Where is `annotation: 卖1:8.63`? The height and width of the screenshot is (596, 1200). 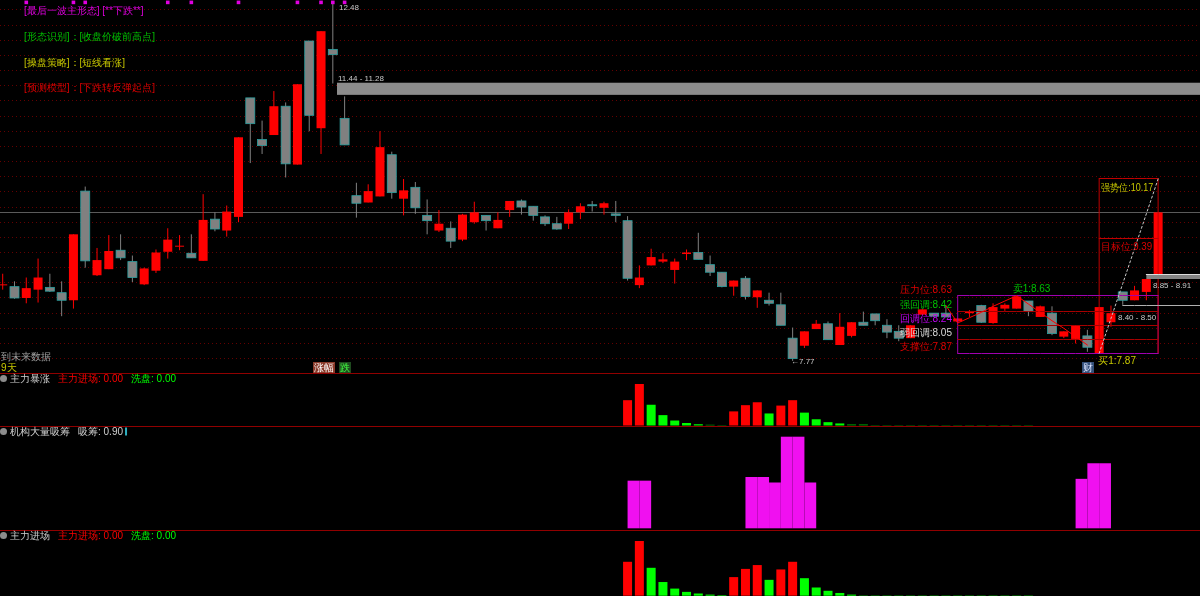
annotation: 卖1:8.63 is located at coordinates (1031, 288).